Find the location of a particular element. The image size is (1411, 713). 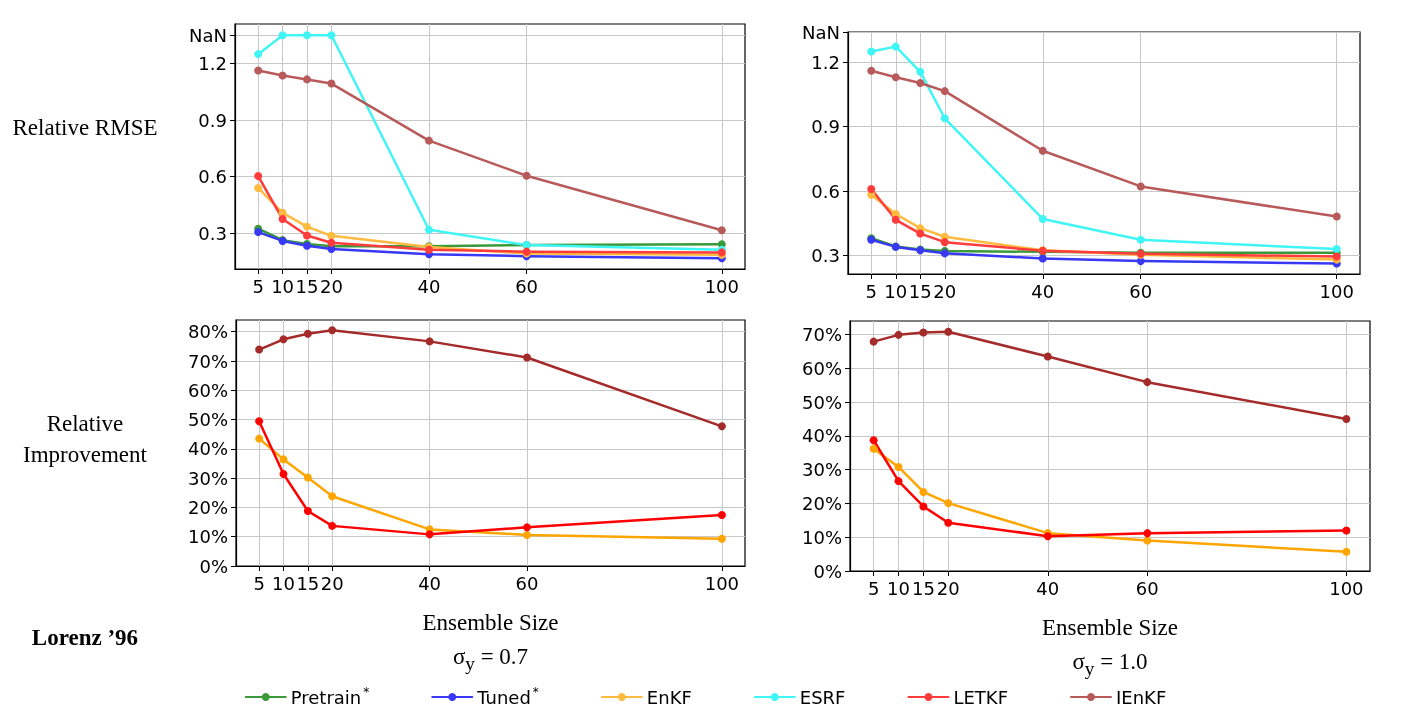

text: σ$_{y}$ = 1.0 is located at coordinates (1110, 664).